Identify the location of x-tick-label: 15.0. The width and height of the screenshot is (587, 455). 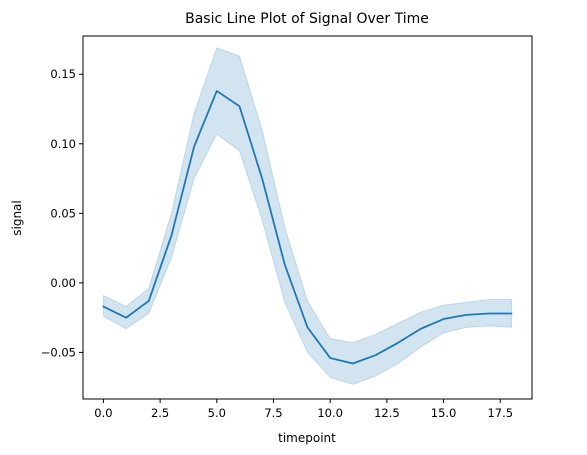
(444, 413).